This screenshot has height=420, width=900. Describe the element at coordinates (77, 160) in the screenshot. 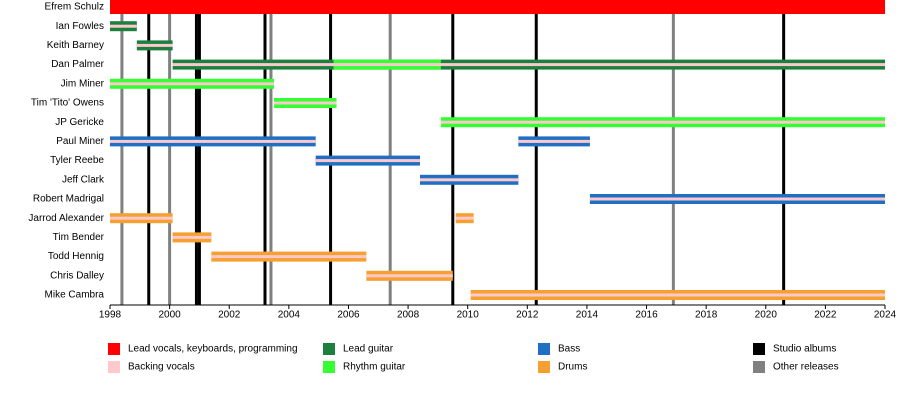

I see `member-label: Tyler Reebe` at that location.